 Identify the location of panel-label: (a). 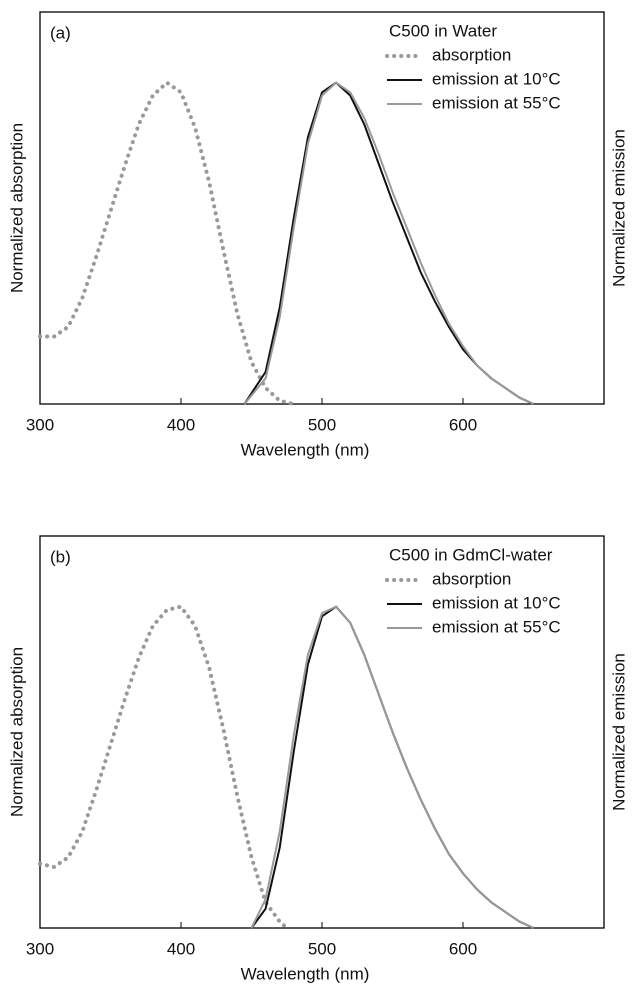
(60, 32).